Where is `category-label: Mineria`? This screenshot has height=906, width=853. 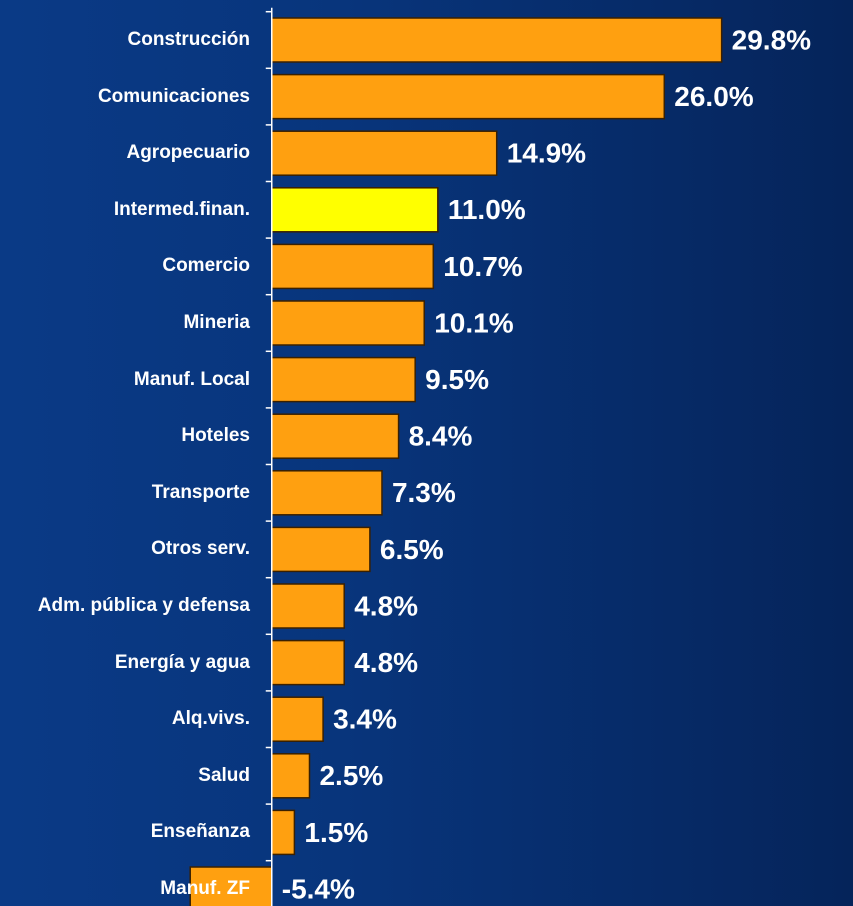
category-label: Mineria is located at coordinates (125, 323).